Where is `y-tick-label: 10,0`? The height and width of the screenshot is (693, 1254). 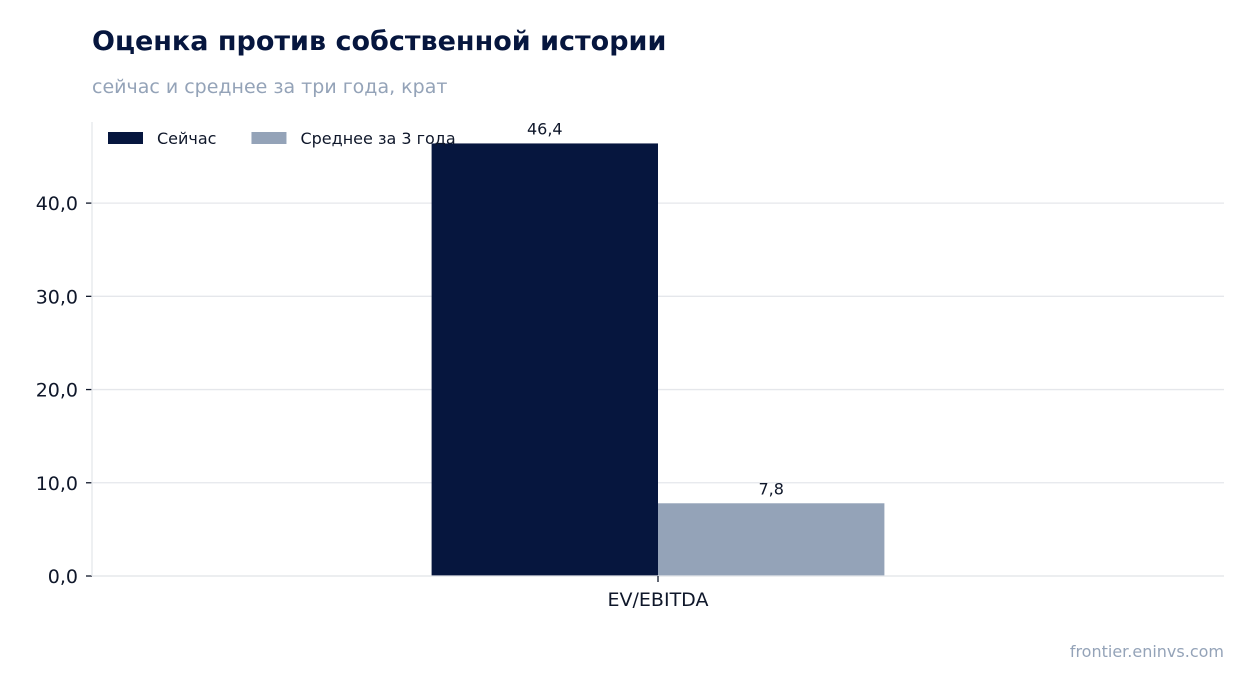 y-tick-label: 10,0 is located at coordinates (57, 484).